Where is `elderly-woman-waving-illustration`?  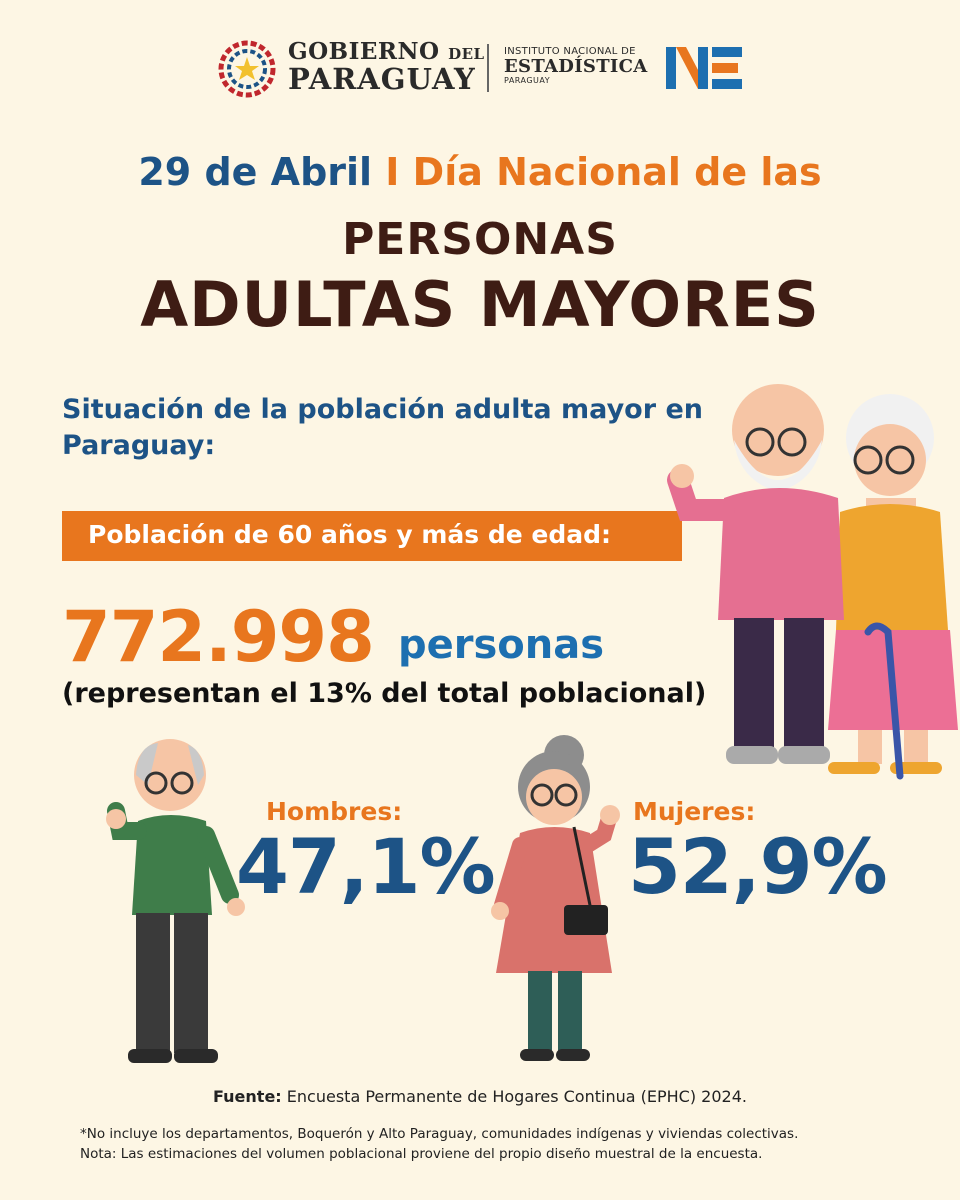
elderly-woman-waving-illustration is located at coordinates (555, 898).